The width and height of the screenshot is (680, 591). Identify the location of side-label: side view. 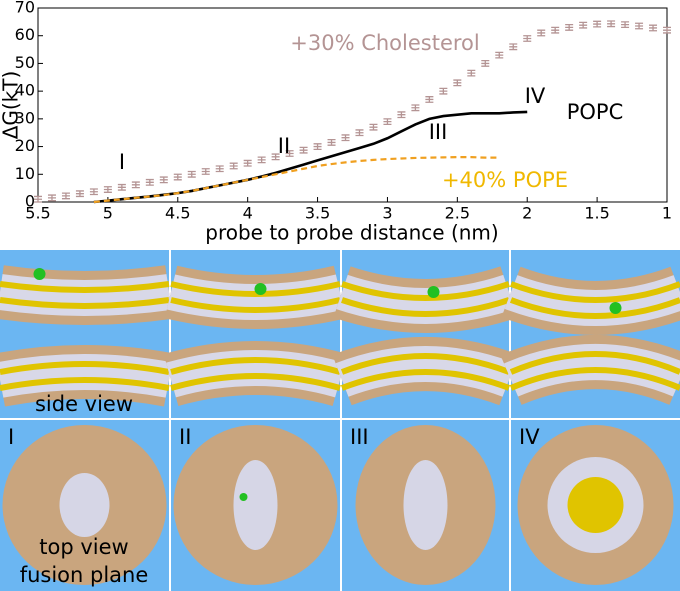
(84, 404).